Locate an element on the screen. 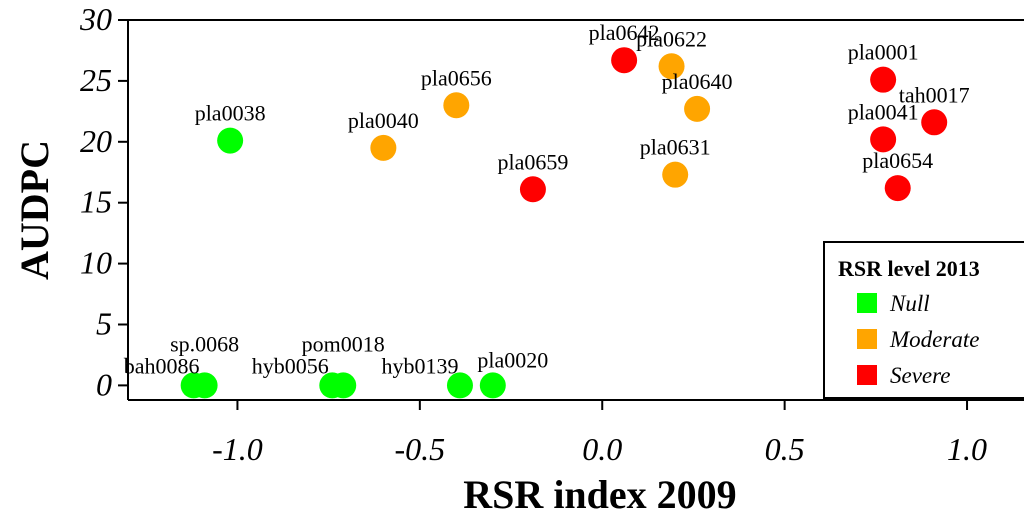  y-tick-label: 20 is located at coordinates (96, 141).